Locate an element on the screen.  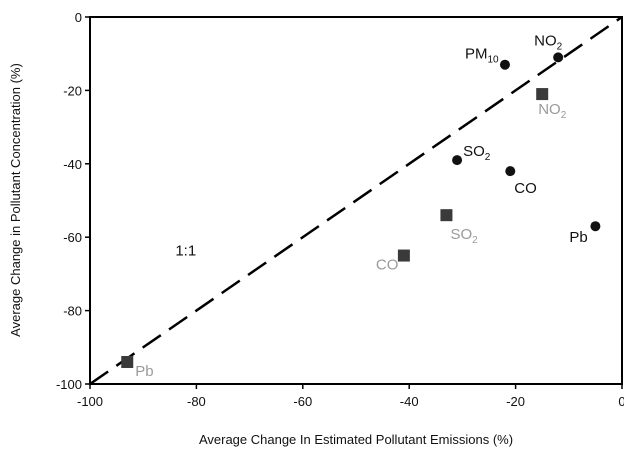
y-tick-label: 0 is located at coordinates (78, 17).